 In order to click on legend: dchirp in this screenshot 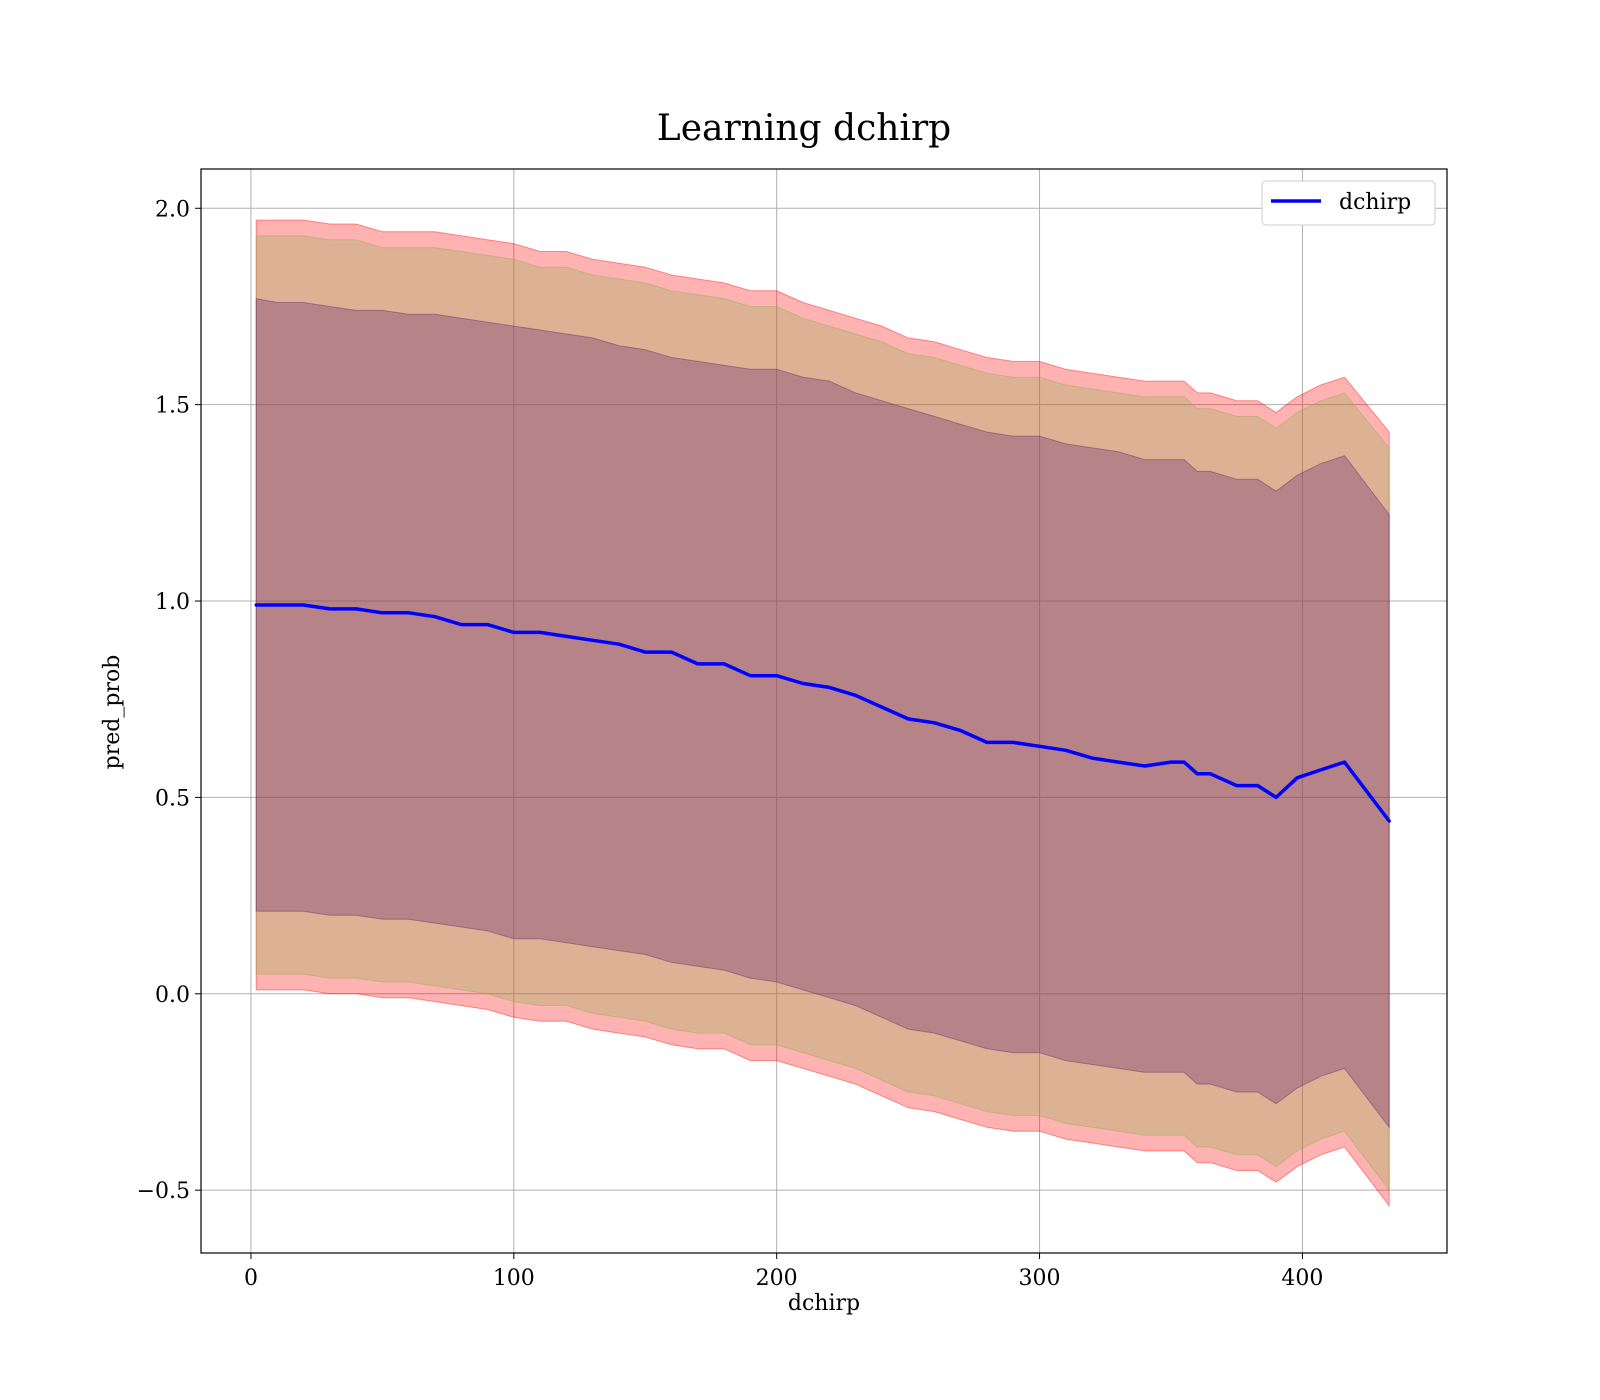, I will do `click(1348, 203)`.